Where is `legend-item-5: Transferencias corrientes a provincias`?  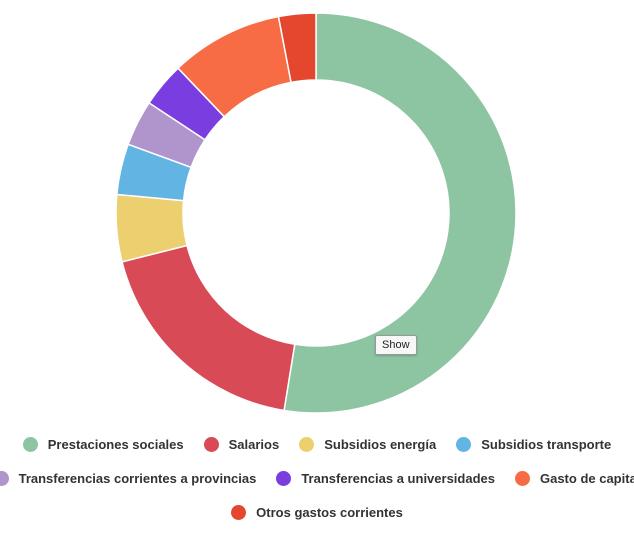
legend-item-5: Transferencias corrientes a provincias is located at coordinates (128, 478).